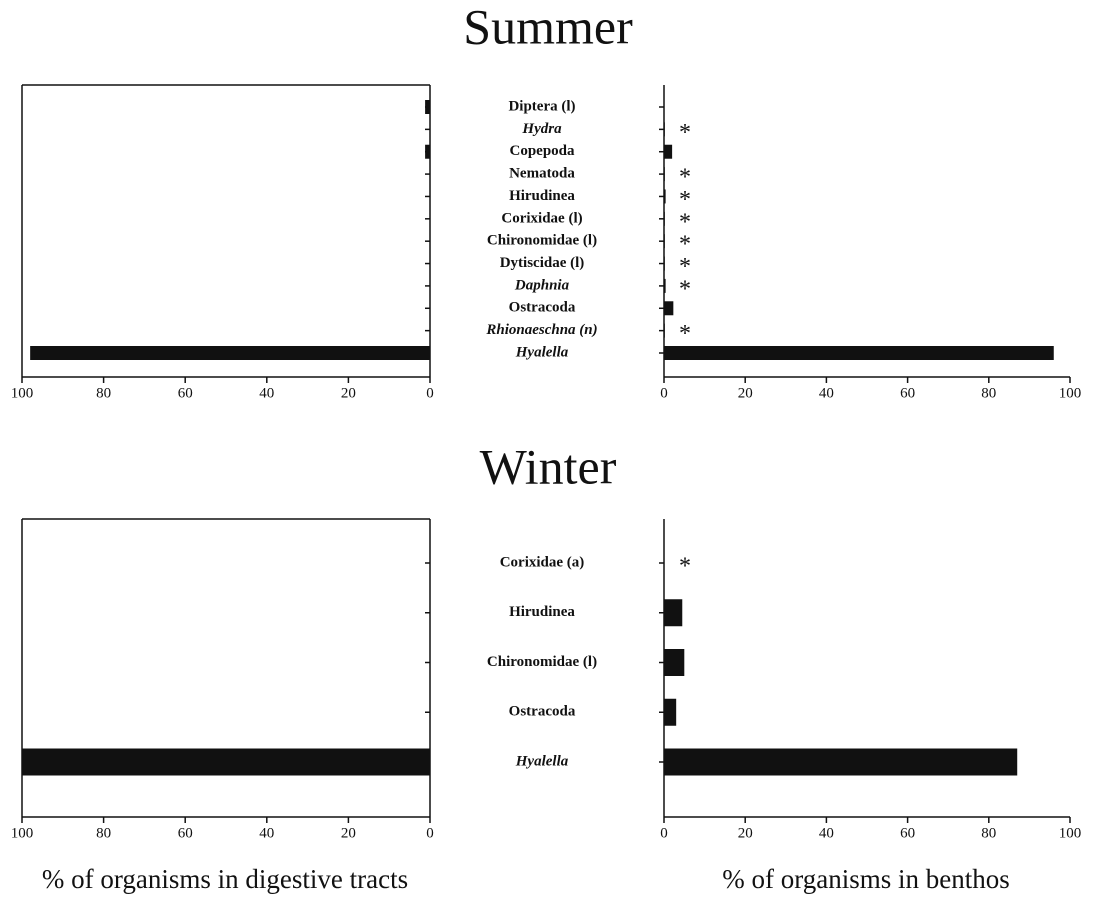 This screenshot has height=903, width=1097. Describe the element at coordinates (865, 879) in the screenshot. I see `x-axis-label: % of organisms in benthos` at that location.